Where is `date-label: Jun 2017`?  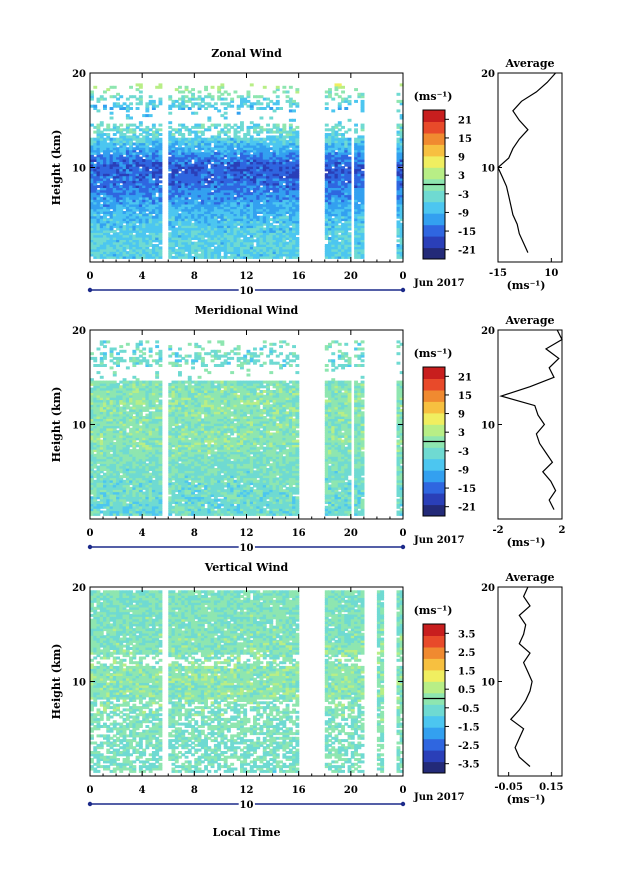
date-label: Jun 2017 is located at coordinates (439, 283).